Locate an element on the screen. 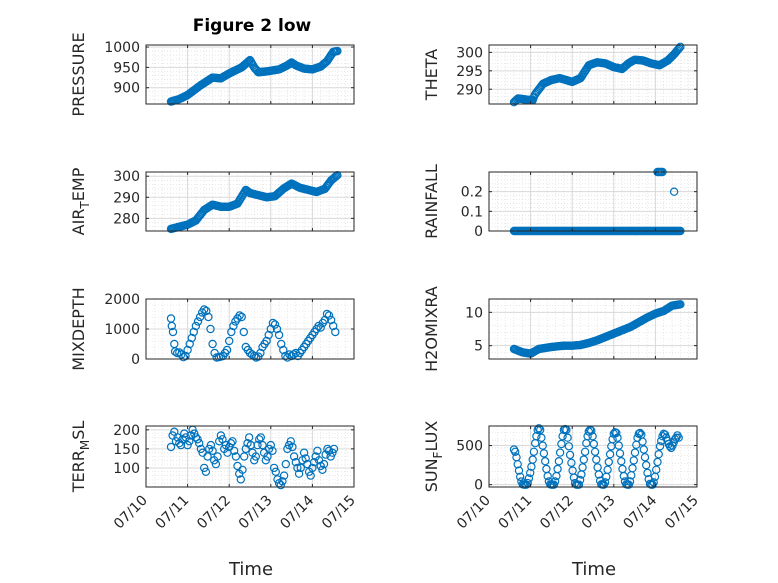 The image size is (778, 583). panel-axes: 5 10 is located at coordinates (581, 329).